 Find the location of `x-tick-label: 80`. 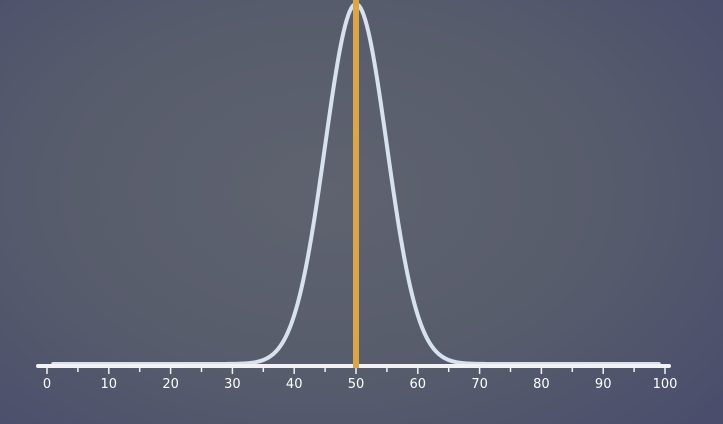

x-tick-label: 80 is located at coordinates (541, 384).